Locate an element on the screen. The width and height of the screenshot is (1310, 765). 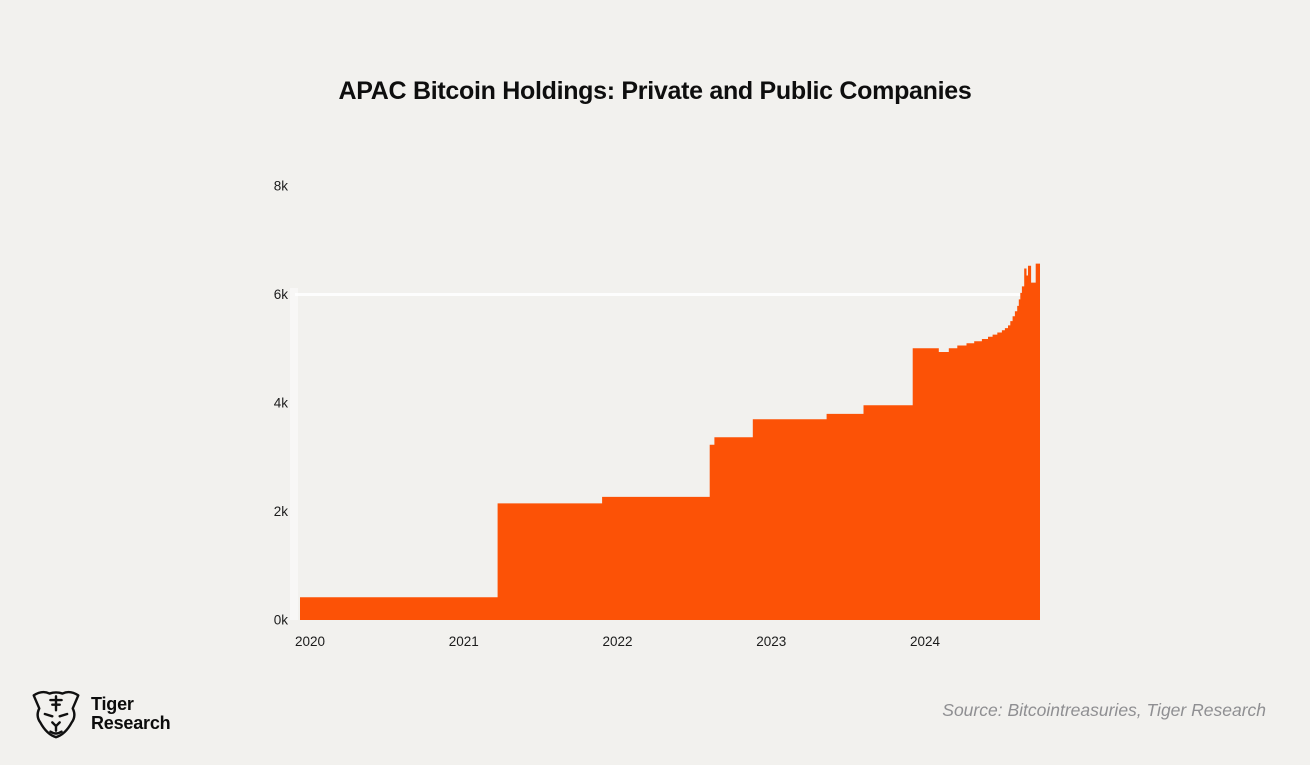
y-tick-label-4k: 4k is located at coordinates (281, 403).